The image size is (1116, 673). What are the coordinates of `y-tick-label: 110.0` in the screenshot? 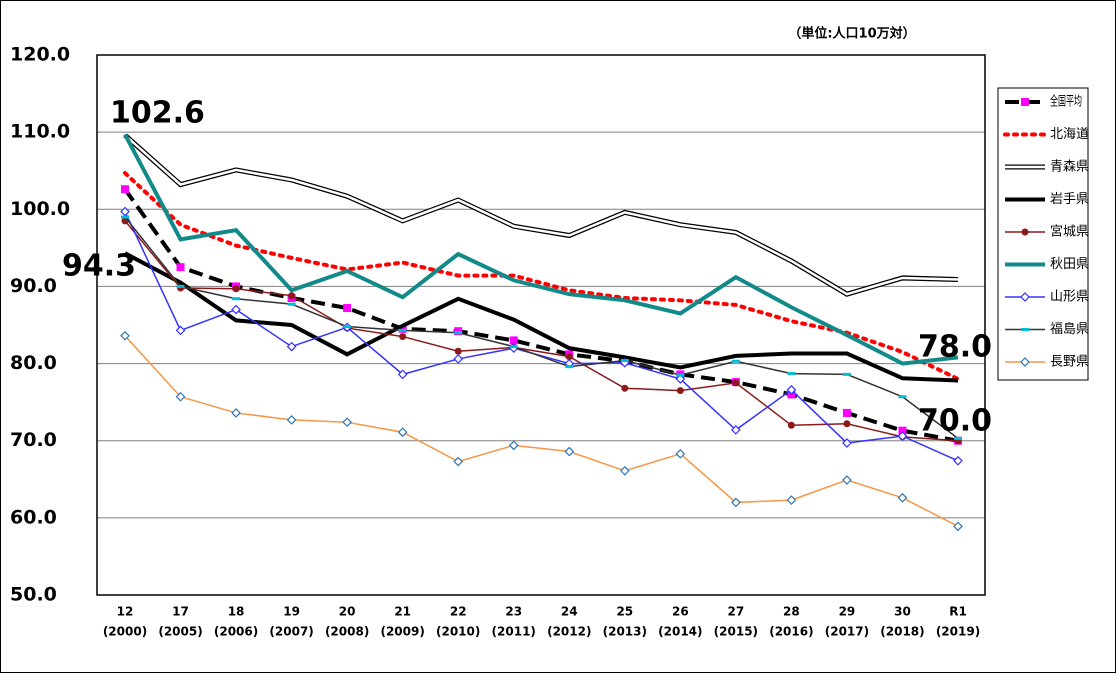 It's located at (40, 132).